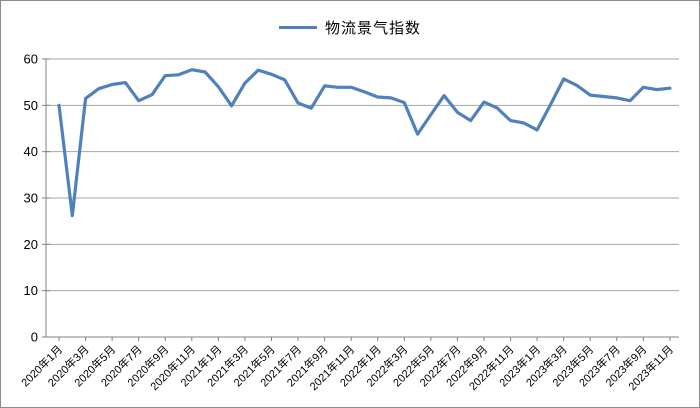 The width and height of the screenshot is (700, 408). Describe the element at coordinates (31, 290) in the screenshot. I see `y-tick-label: 10` at that location.